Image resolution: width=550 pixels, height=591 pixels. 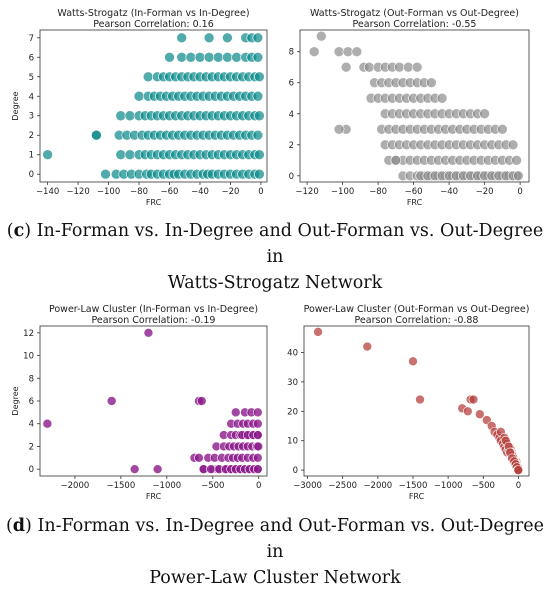 What do you see at coordinates (413, 486) in the screenshot?
I see `x-tick-label: −1500` at bounding box center [413, 486].